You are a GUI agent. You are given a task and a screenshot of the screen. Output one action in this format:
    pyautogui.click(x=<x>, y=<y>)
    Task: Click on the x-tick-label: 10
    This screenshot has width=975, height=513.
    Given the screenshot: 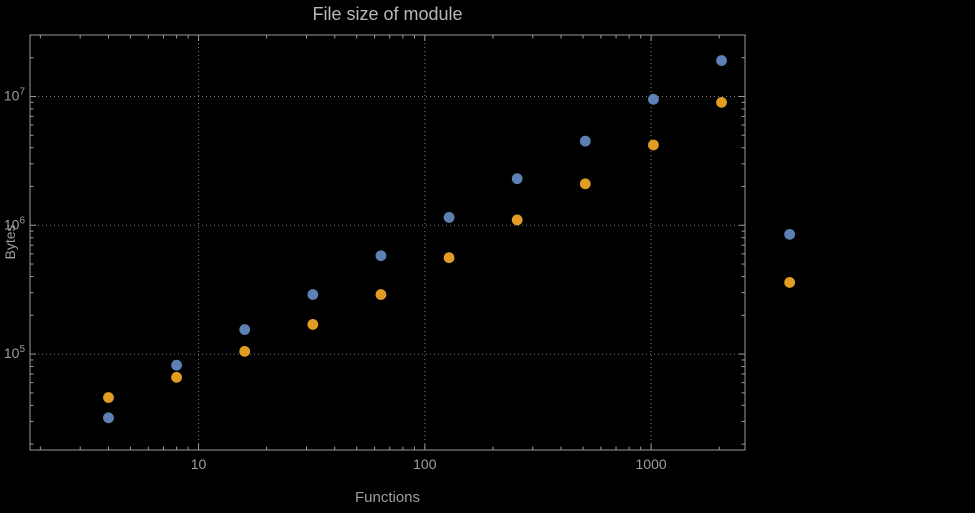 What is the action you would take?
    pyautogui.click(x=199, y=464)
    